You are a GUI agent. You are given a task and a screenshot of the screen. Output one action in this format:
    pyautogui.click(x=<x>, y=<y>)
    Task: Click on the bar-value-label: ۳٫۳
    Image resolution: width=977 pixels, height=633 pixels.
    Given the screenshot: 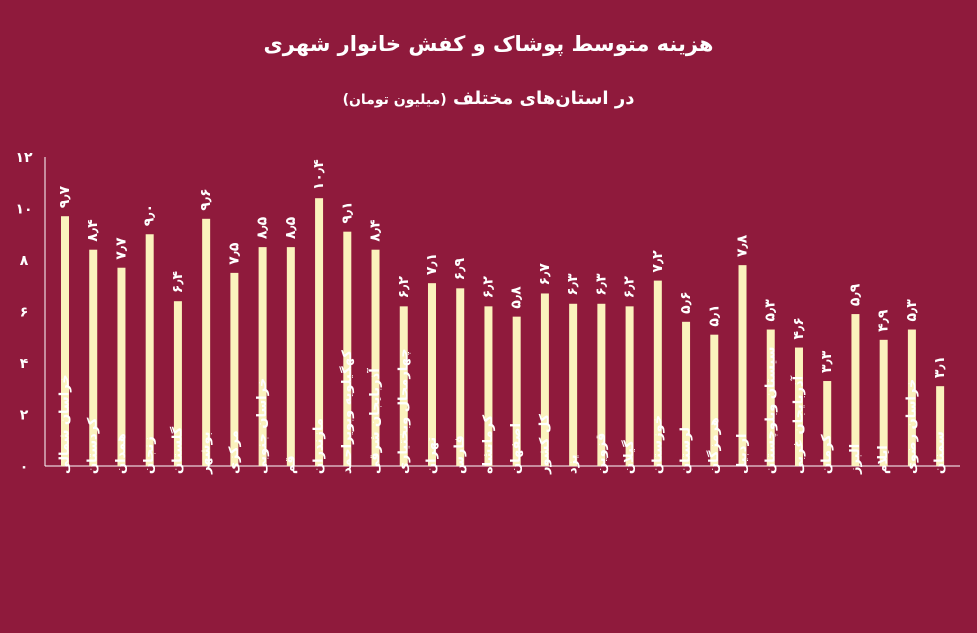 What is the action you would take?
    pyautogui.click(x=827, y=361)
    